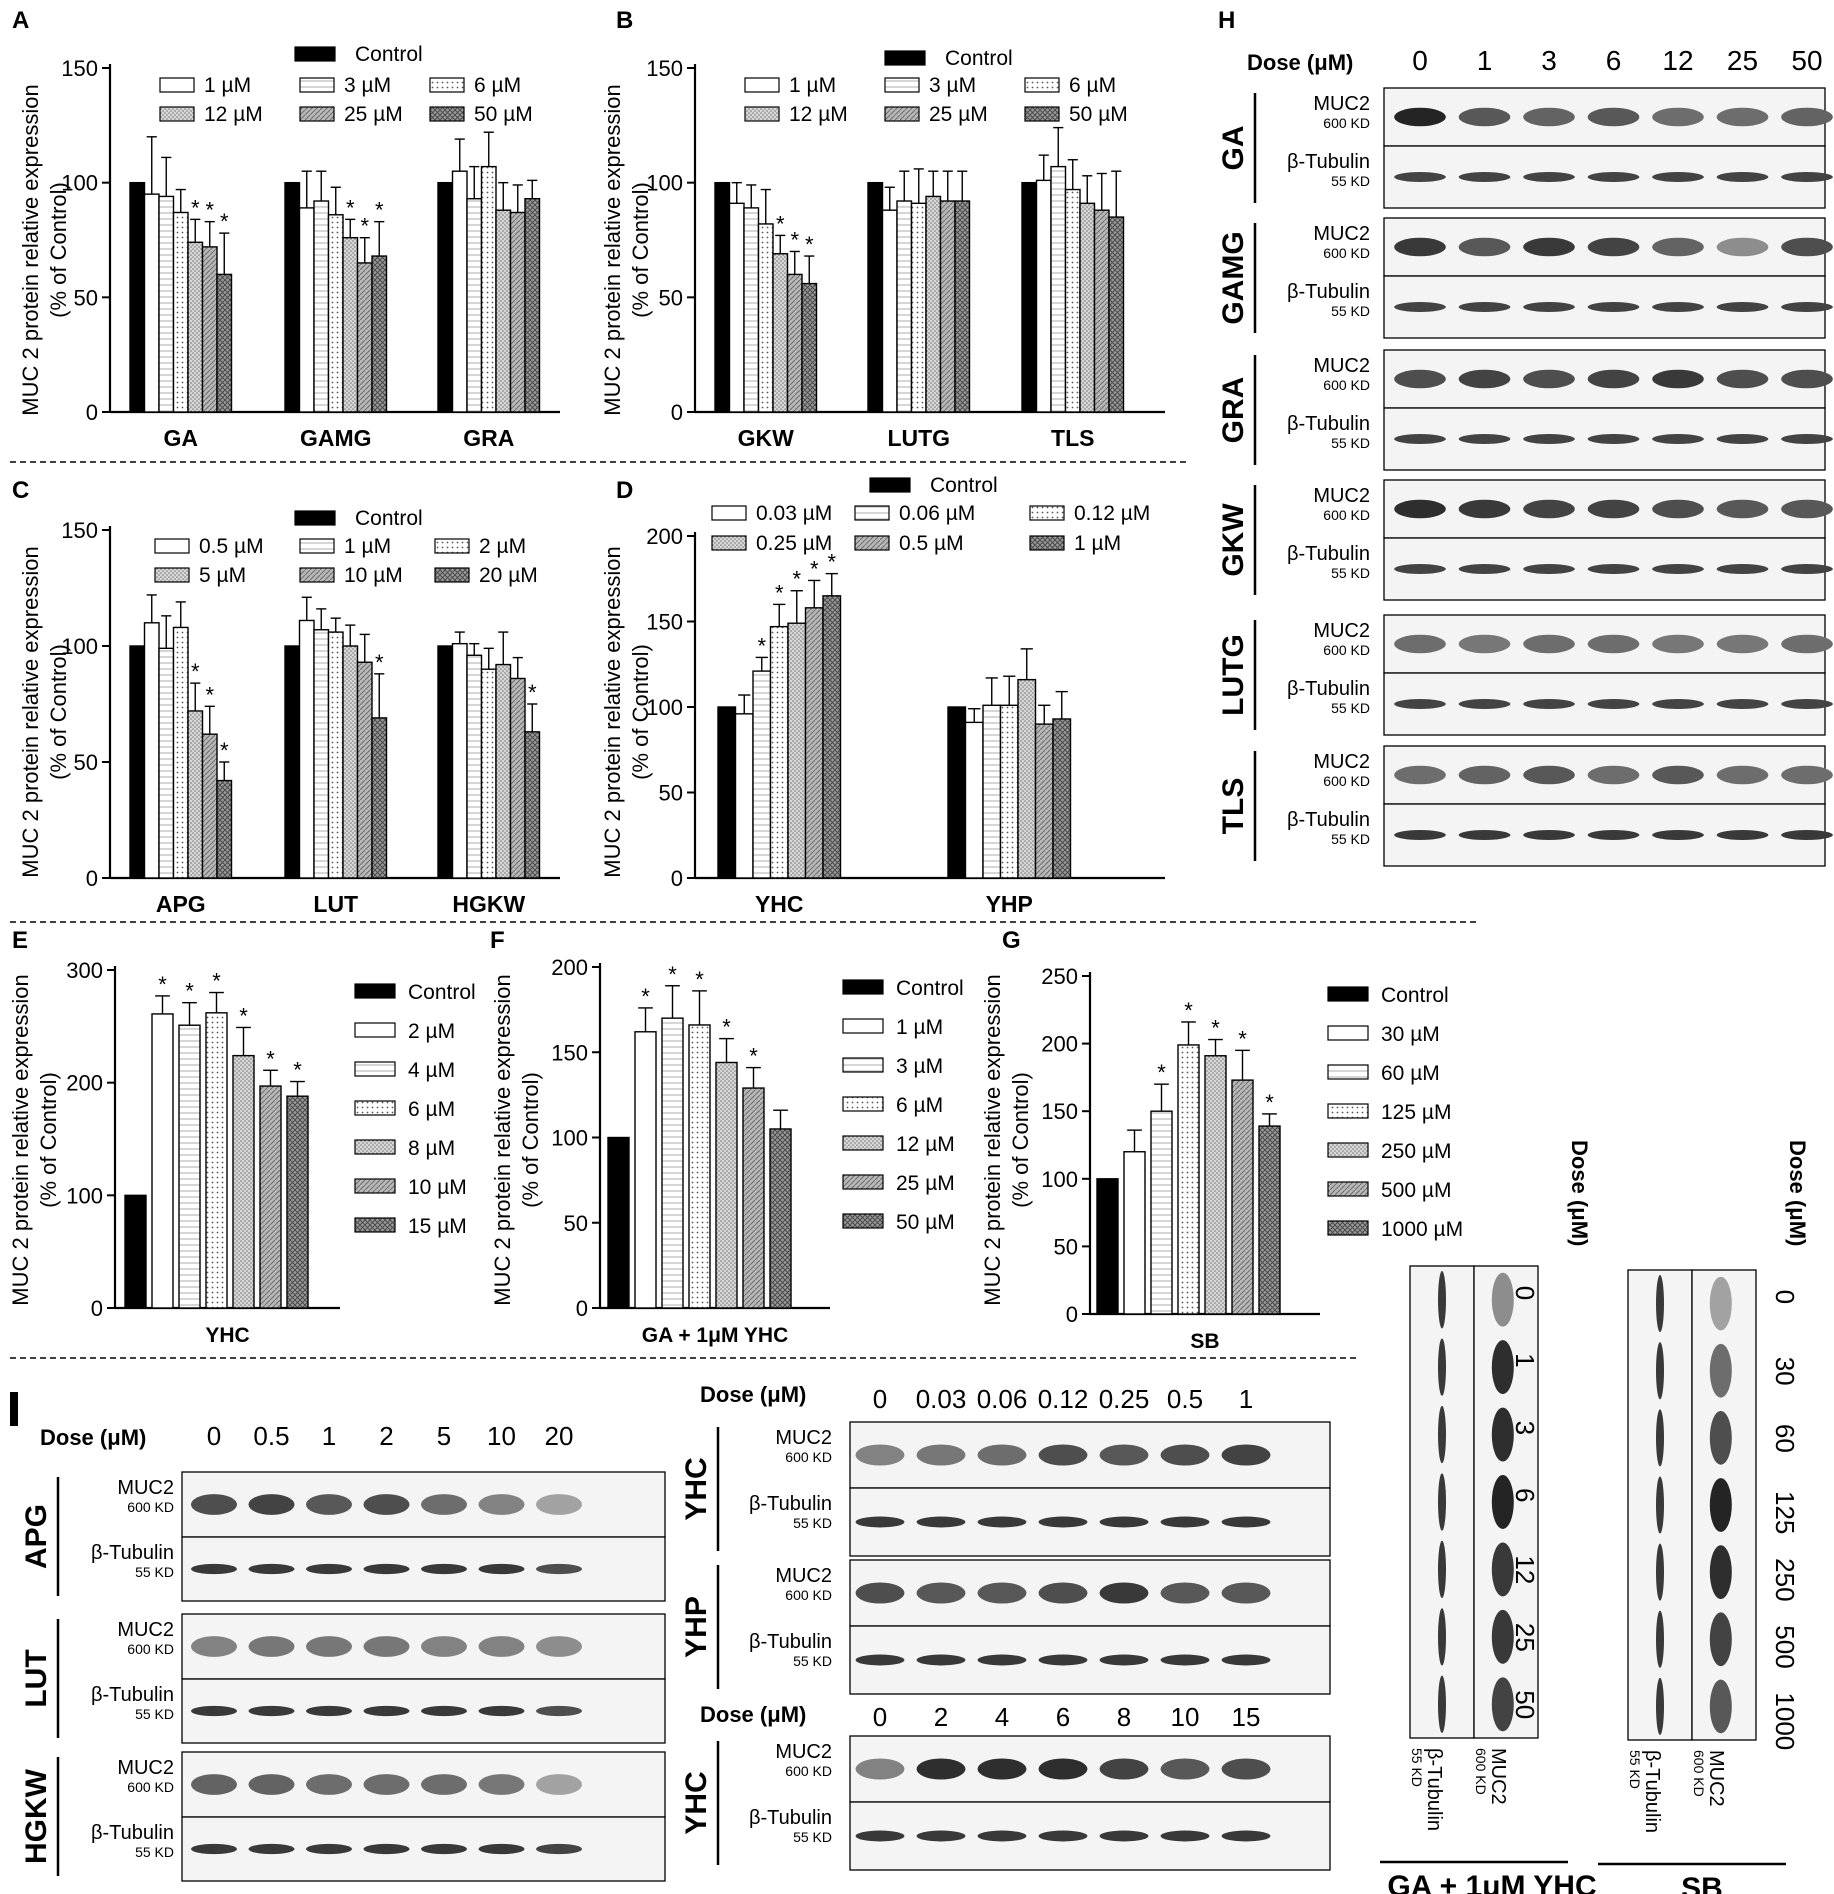  Describe the element at coordinates (227, 85) in the screenshot. I see `legend-label: 1 µM` at that location.